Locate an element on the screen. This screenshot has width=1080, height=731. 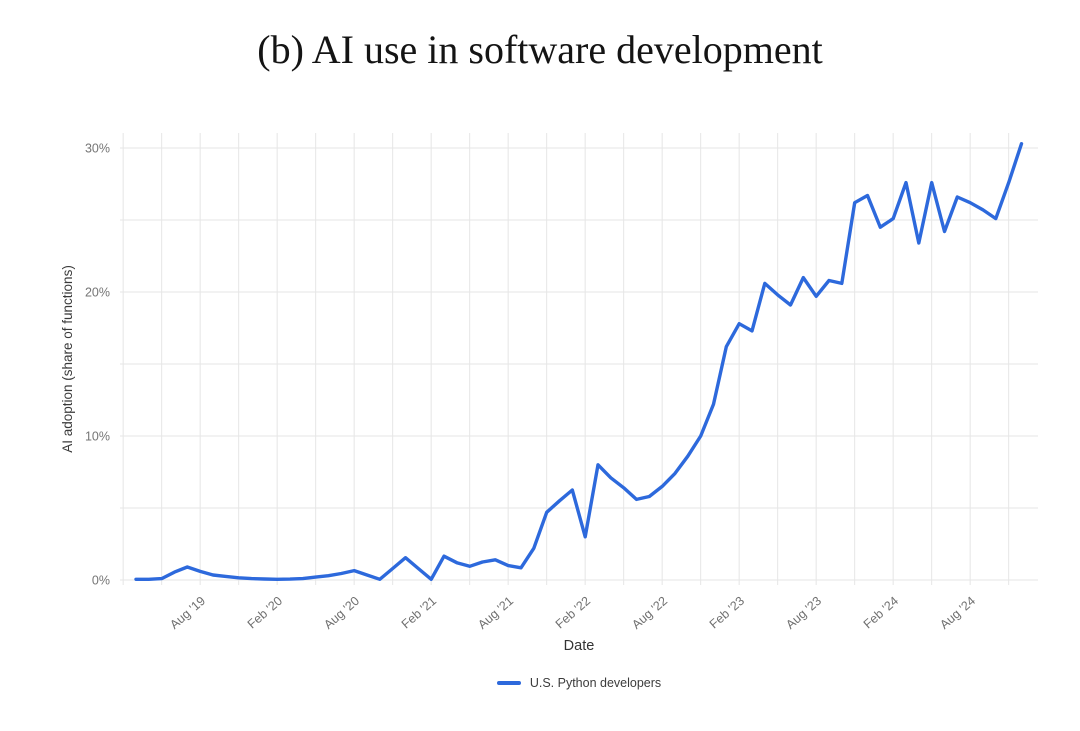
y-axis-title: AI adoption (share of functions) is located at coordinates (67, 359).